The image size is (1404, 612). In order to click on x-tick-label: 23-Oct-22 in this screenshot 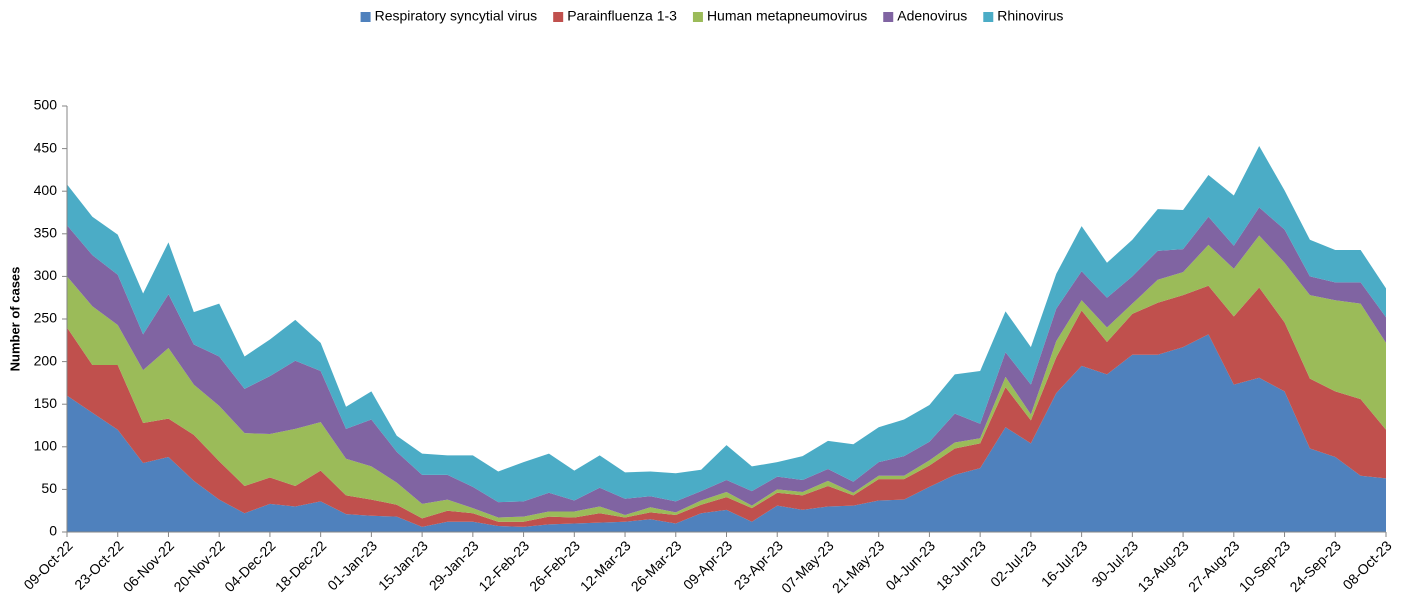, I will do `click(98, 564)`.